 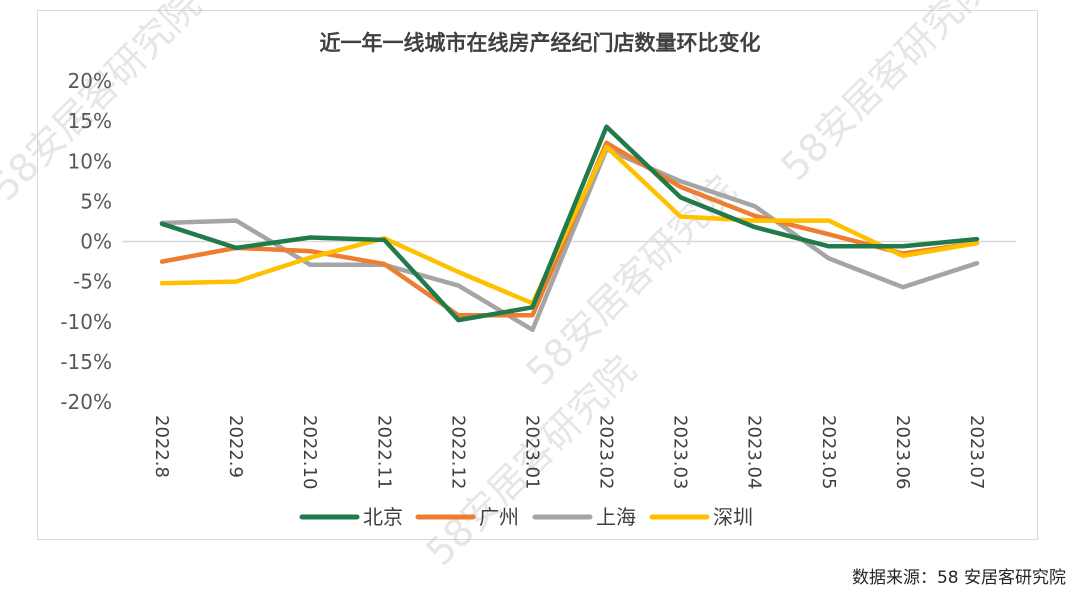 What do you see at coordinates (86, 362) in the screenshot?
I see `y-tick-label: -15%` at bounding box center [86, 362].